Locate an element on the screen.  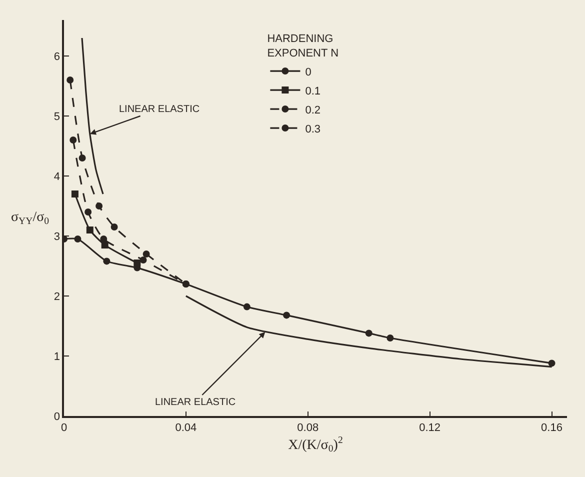
legend-label: 0.2 is located at coordinates (312, 110).